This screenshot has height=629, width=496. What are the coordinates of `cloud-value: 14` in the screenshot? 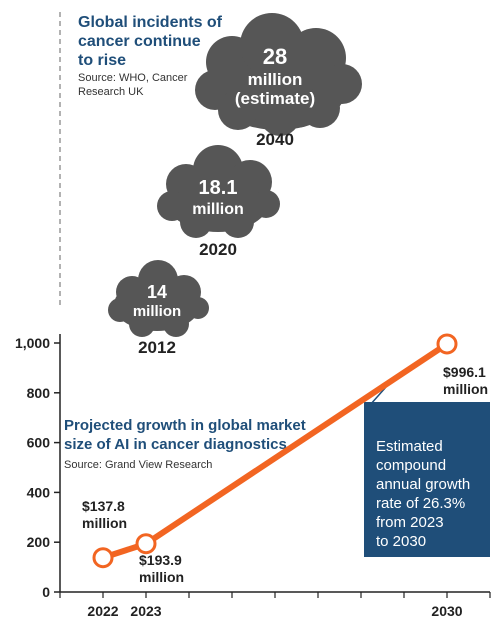 It's located at (157, 292).